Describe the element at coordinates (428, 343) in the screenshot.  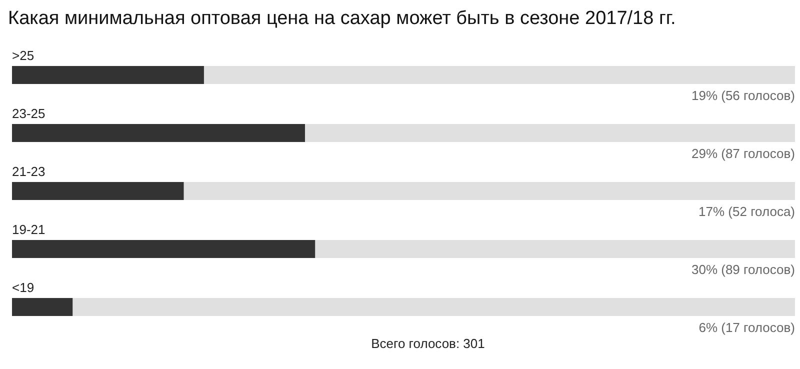
I see `annotation: Всего голосов: 301` at that location.